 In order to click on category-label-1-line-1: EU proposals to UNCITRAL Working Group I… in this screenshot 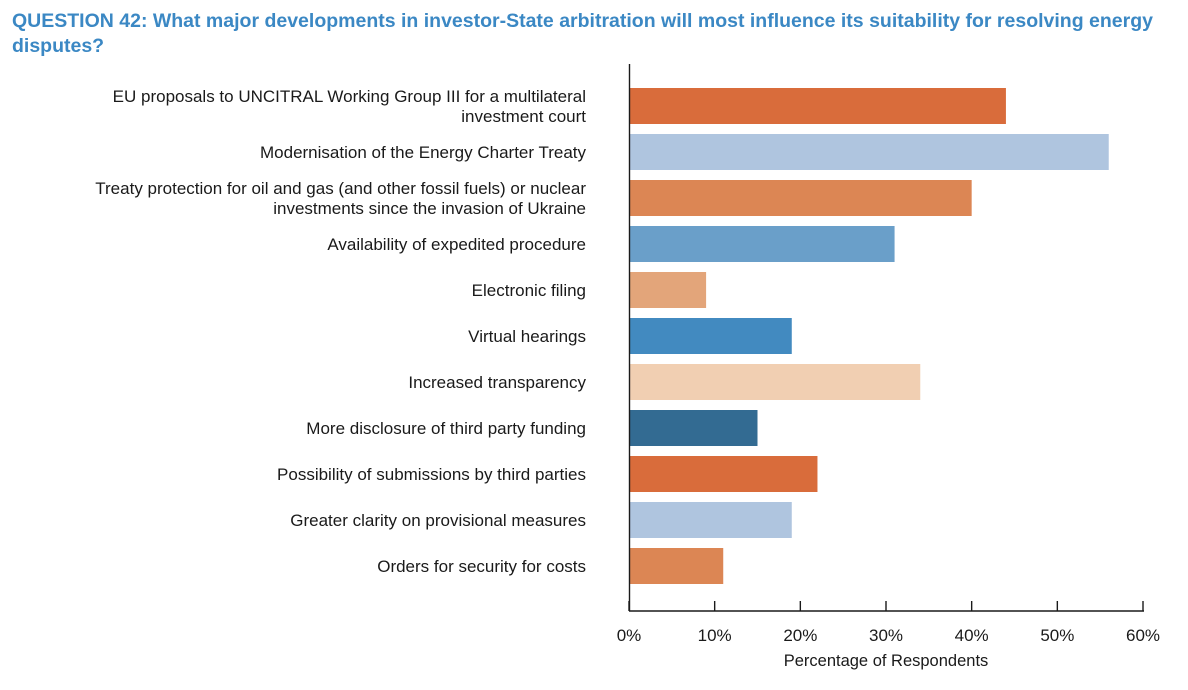, I will do `click(349, 96)`.